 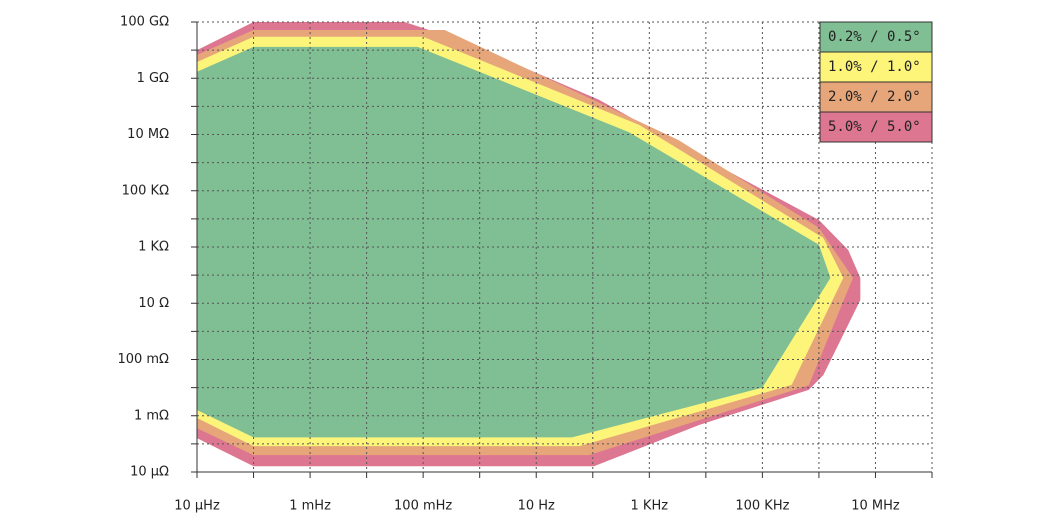 I want to click on x-tick-label: 10 Hz, so click(x=536, y=506).